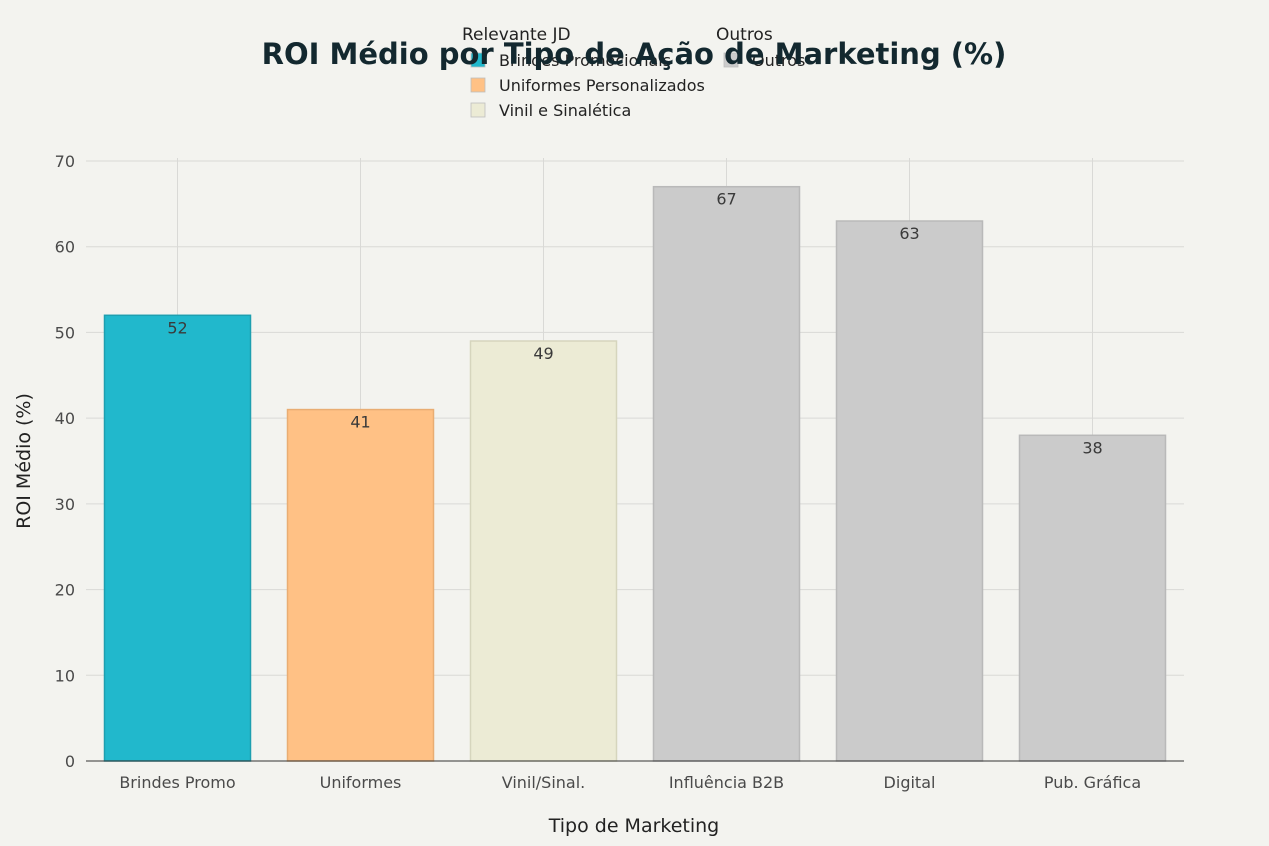 The image size is (1269, 846). I want to click on legend-group-title: Relevante JD, so click(516, 35).